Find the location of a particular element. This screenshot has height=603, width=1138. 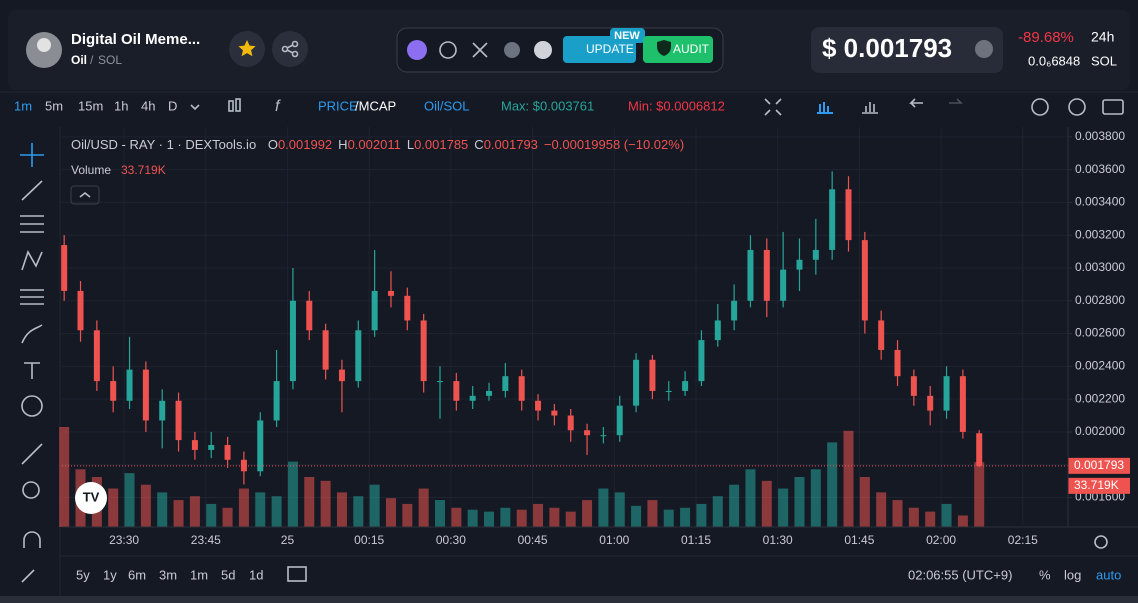

tv-logo is located at coordinates (91, 498).